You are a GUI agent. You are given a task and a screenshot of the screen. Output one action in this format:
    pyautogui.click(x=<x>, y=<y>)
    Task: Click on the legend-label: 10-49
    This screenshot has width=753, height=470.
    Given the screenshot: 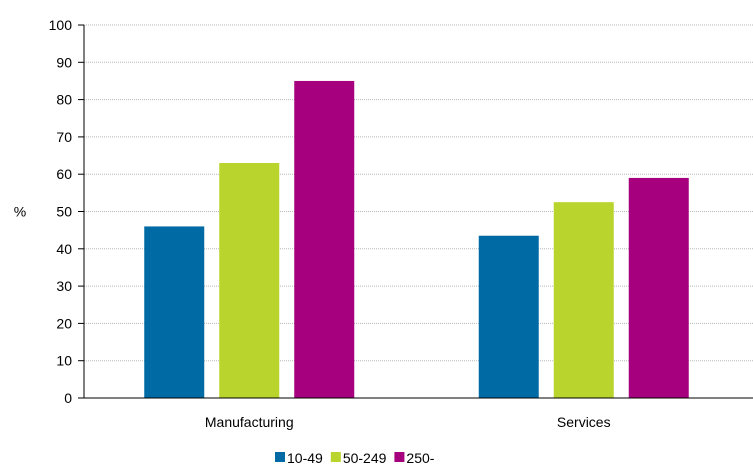 What is the action you would take?
    pyautogui.click(x=305, y=458)
    